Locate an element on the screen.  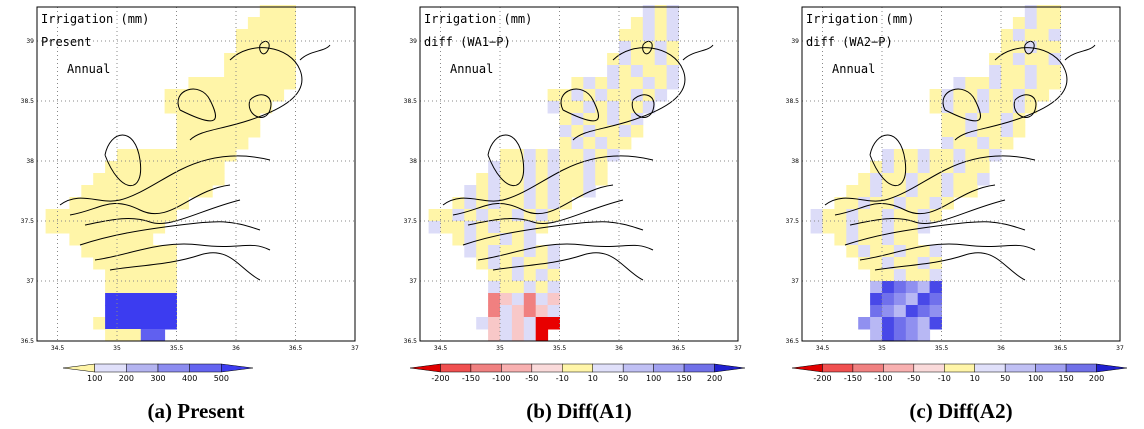
colorbar-label: 500 is located at coordinates (221, 378).